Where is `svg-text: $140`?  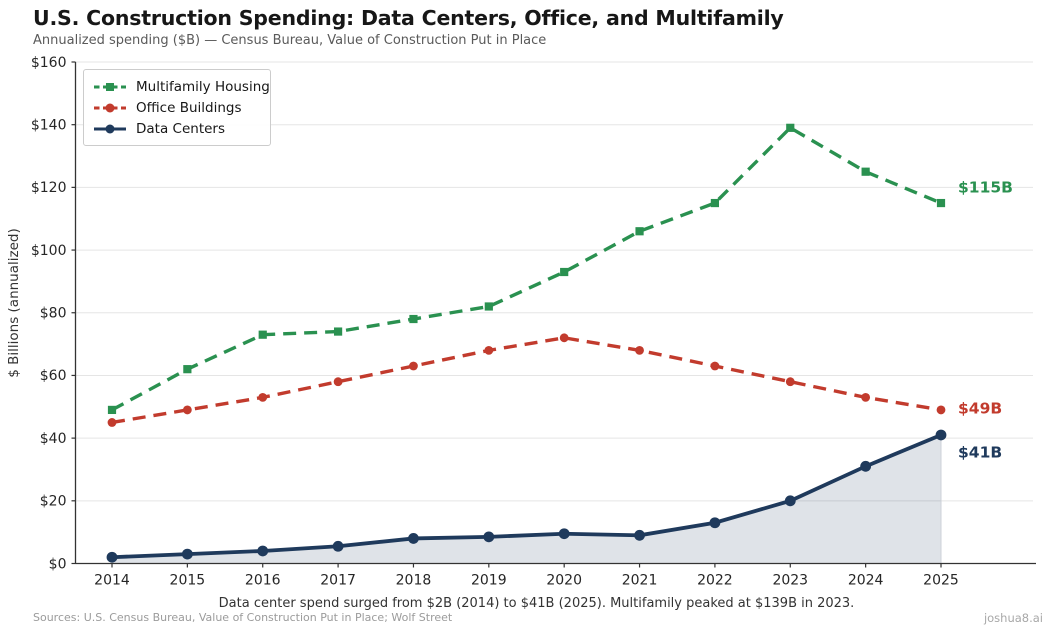
svg-text: $140 is located at coordinates (49, 125).